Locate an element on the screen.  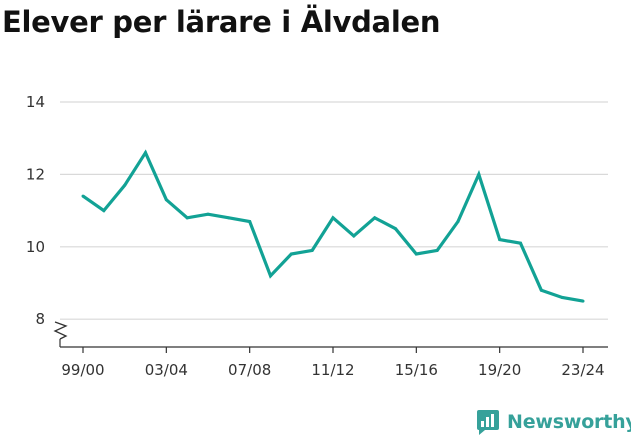
x-tick-label-11/12: 11/12 is located at coordinates (332, 370).